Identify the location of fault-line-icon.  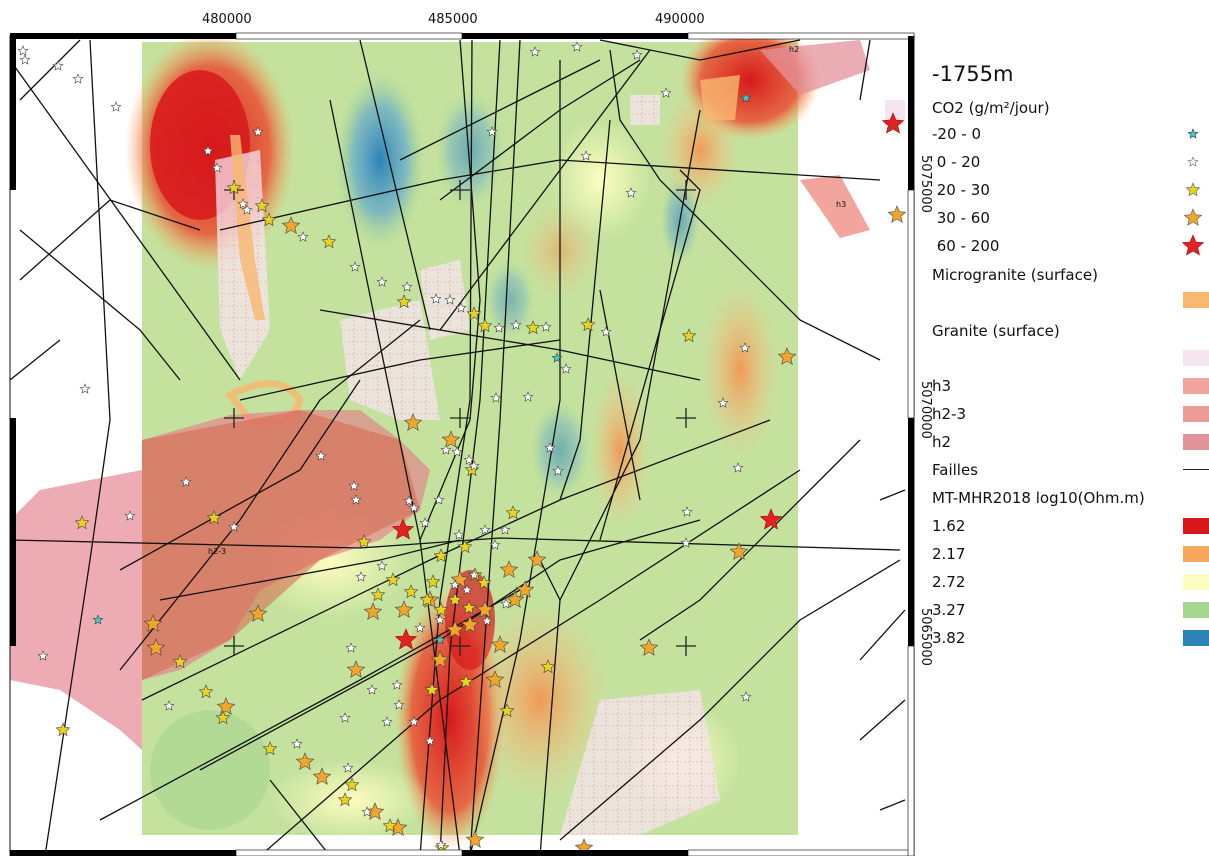
(1196, 469).